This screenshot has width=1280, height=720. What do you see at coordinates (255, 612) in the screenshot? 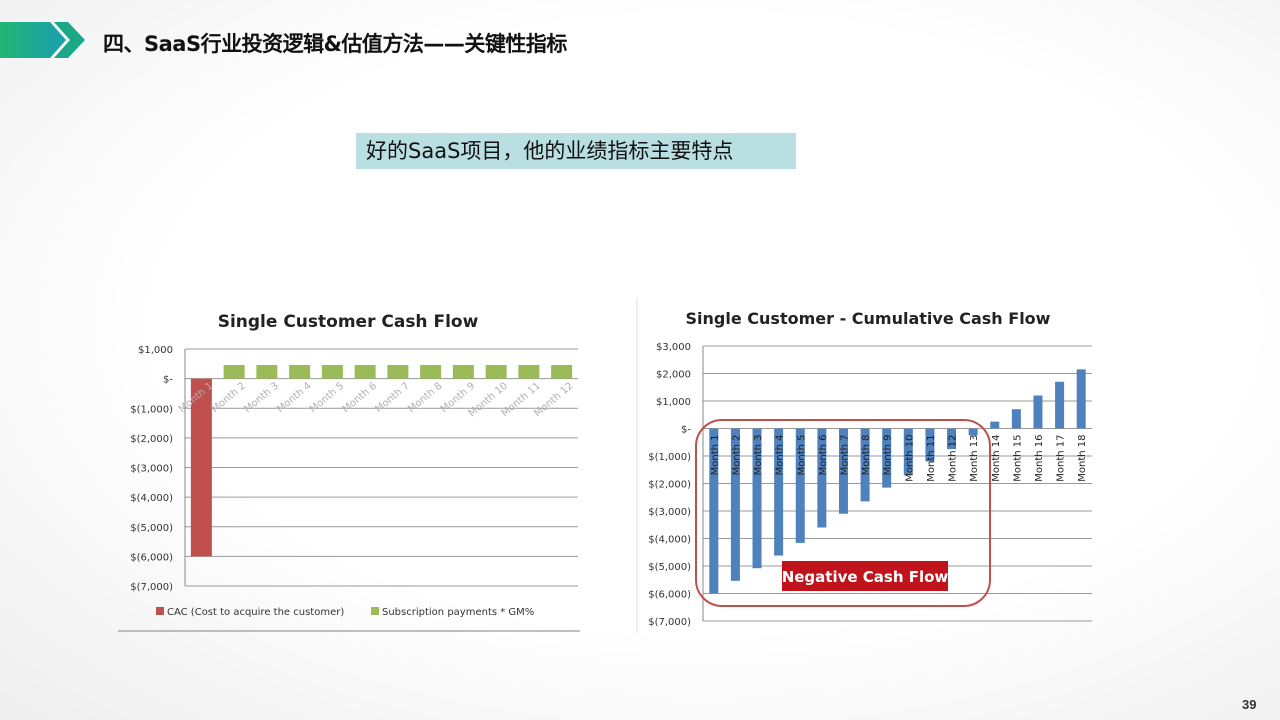
I see `legend-label: CAC (Cost to acquire the customer)` at bounding box center [255, 612].